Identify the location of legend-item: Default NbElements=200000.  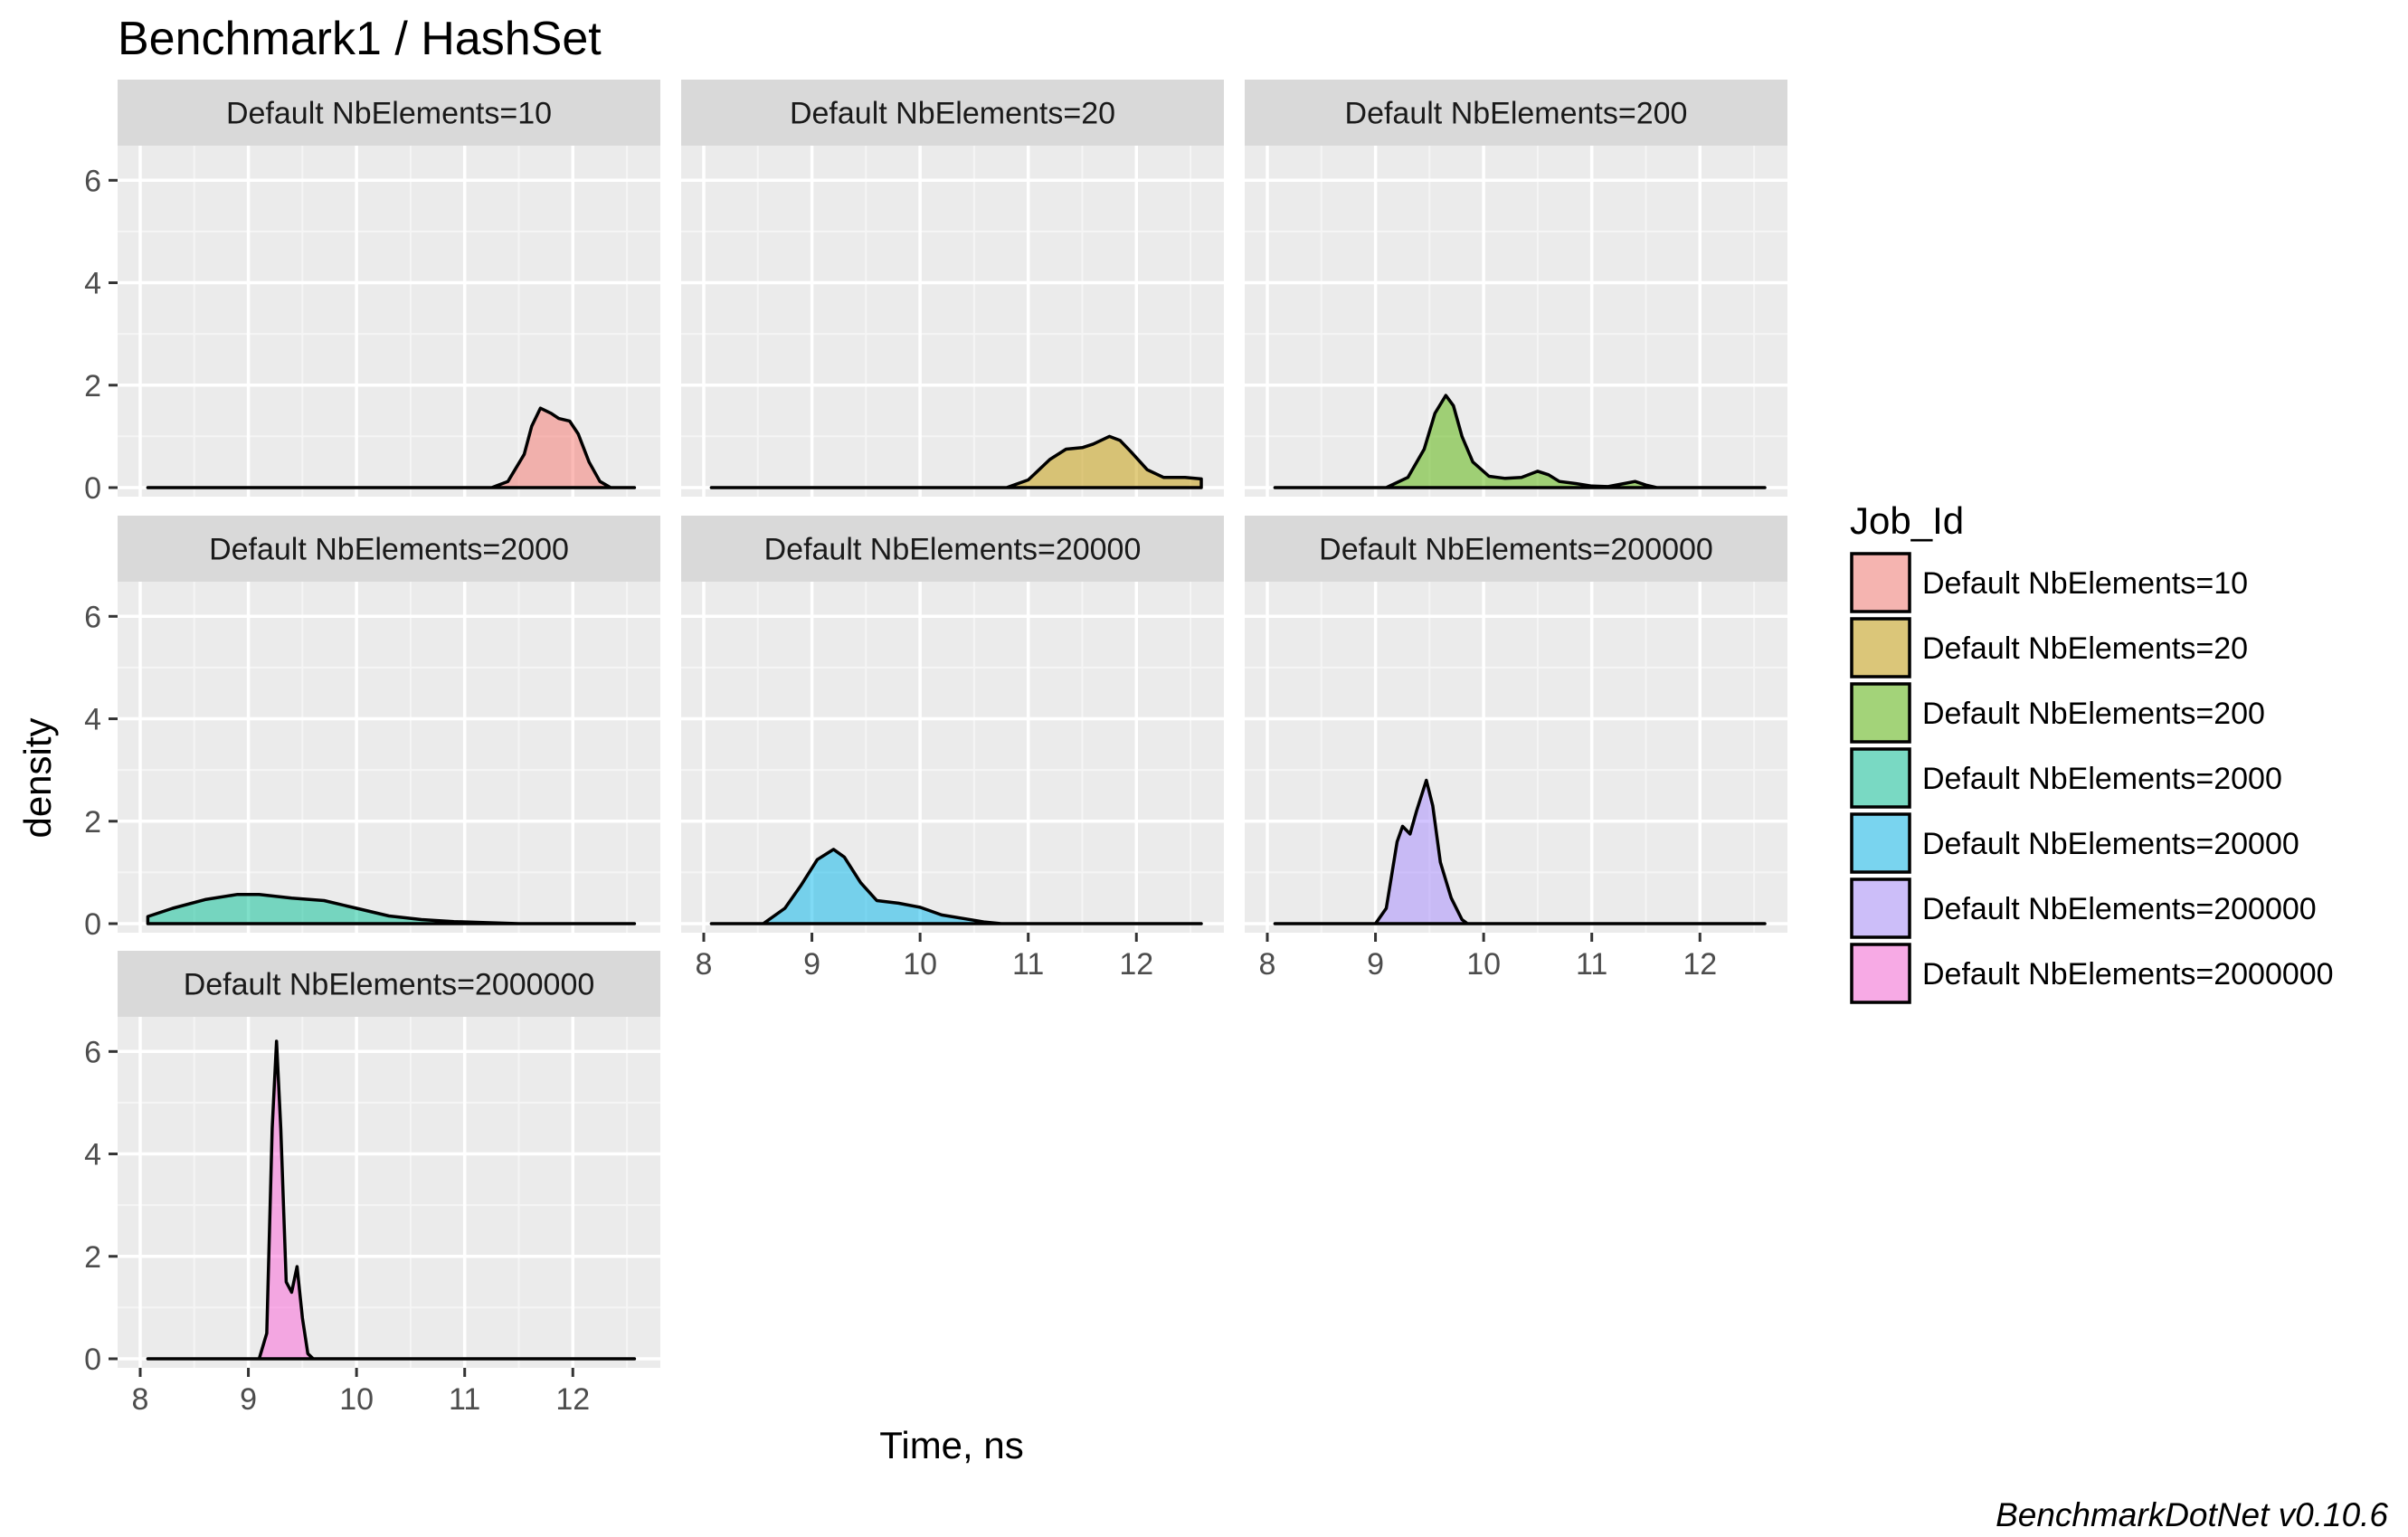
(2083, 908).